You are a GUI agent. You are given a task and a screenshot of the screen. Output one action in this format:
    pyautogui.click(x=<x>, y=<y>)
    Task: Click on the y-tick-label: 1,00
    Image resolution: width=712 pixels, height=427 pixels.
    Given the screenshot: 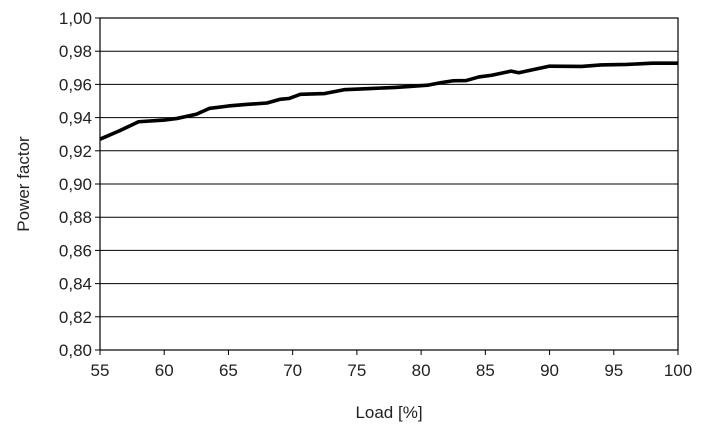 What is the action you would take?
    pyautogui.click(x=75, y=18)
    